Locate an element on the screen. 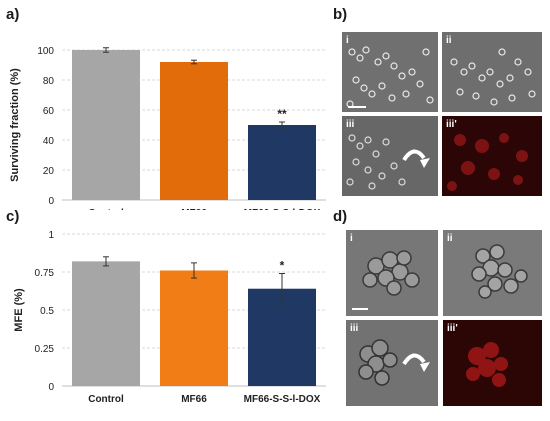 This screenshot has width=550, height=421. significance-marker: ** is located at coordinates (282, 114).